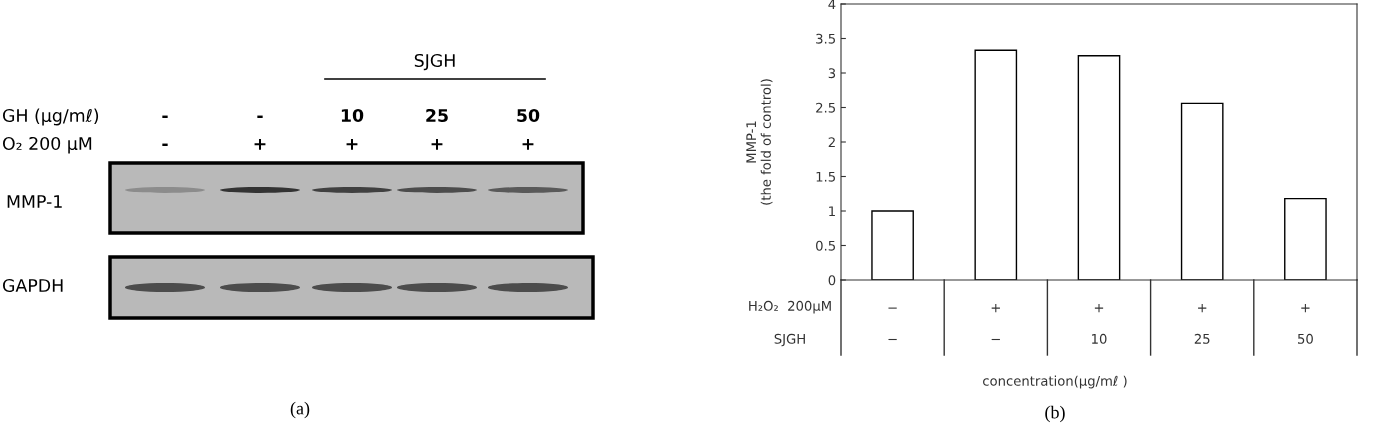  I want to click on y-tick-label: 1, so click(832, 211).